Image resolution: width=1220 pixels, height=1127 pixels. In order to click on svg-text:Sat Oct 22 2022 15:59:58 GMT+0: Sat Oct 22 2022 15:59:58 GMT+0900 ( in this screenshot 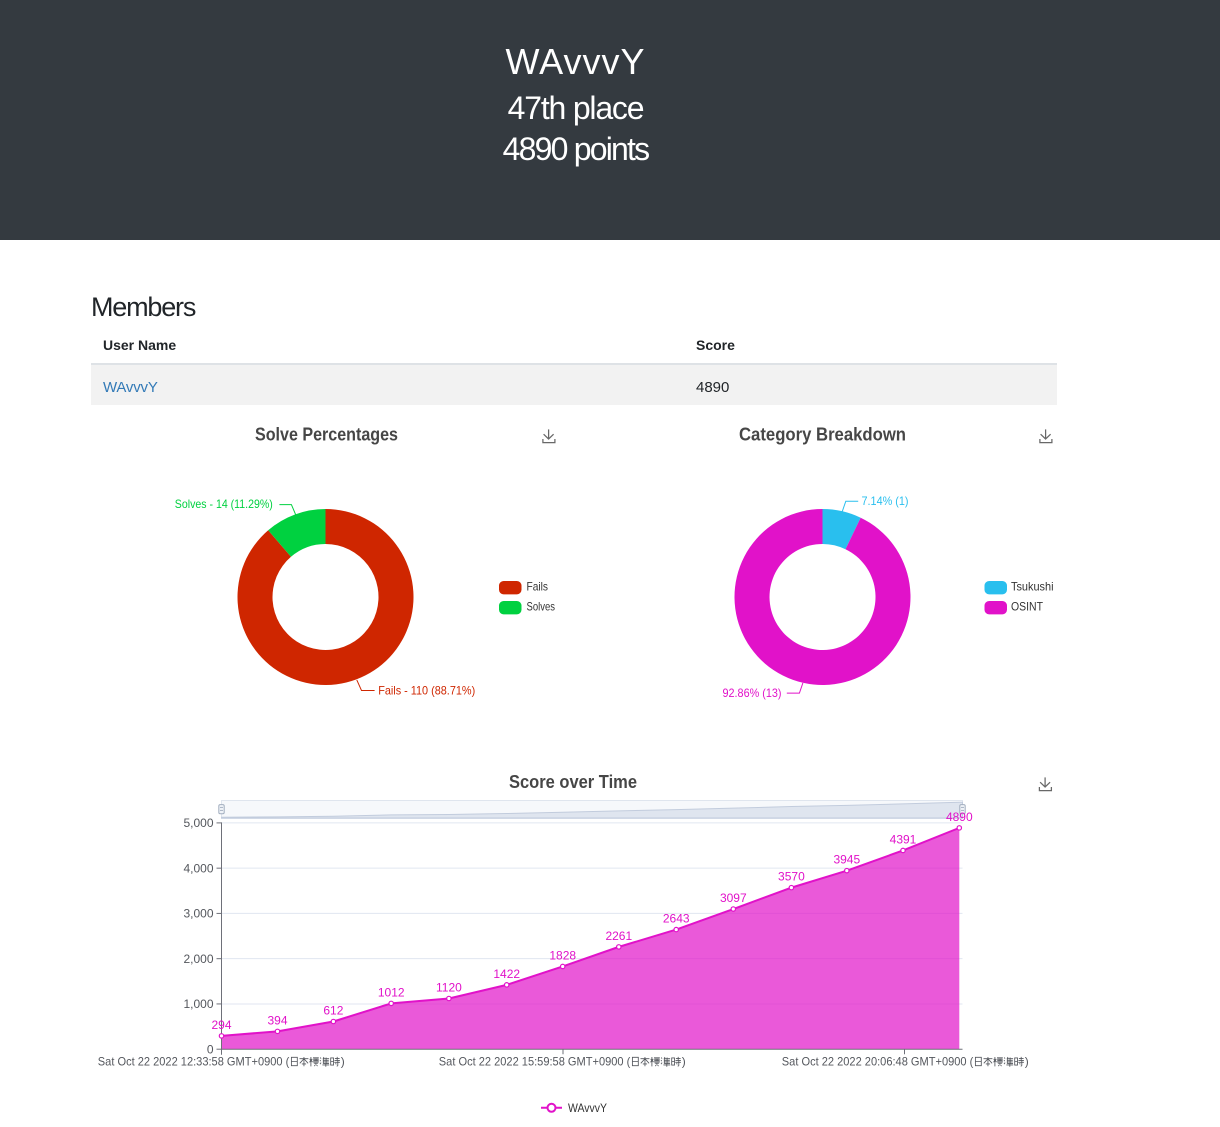, I will do `click(535, 1062)`.